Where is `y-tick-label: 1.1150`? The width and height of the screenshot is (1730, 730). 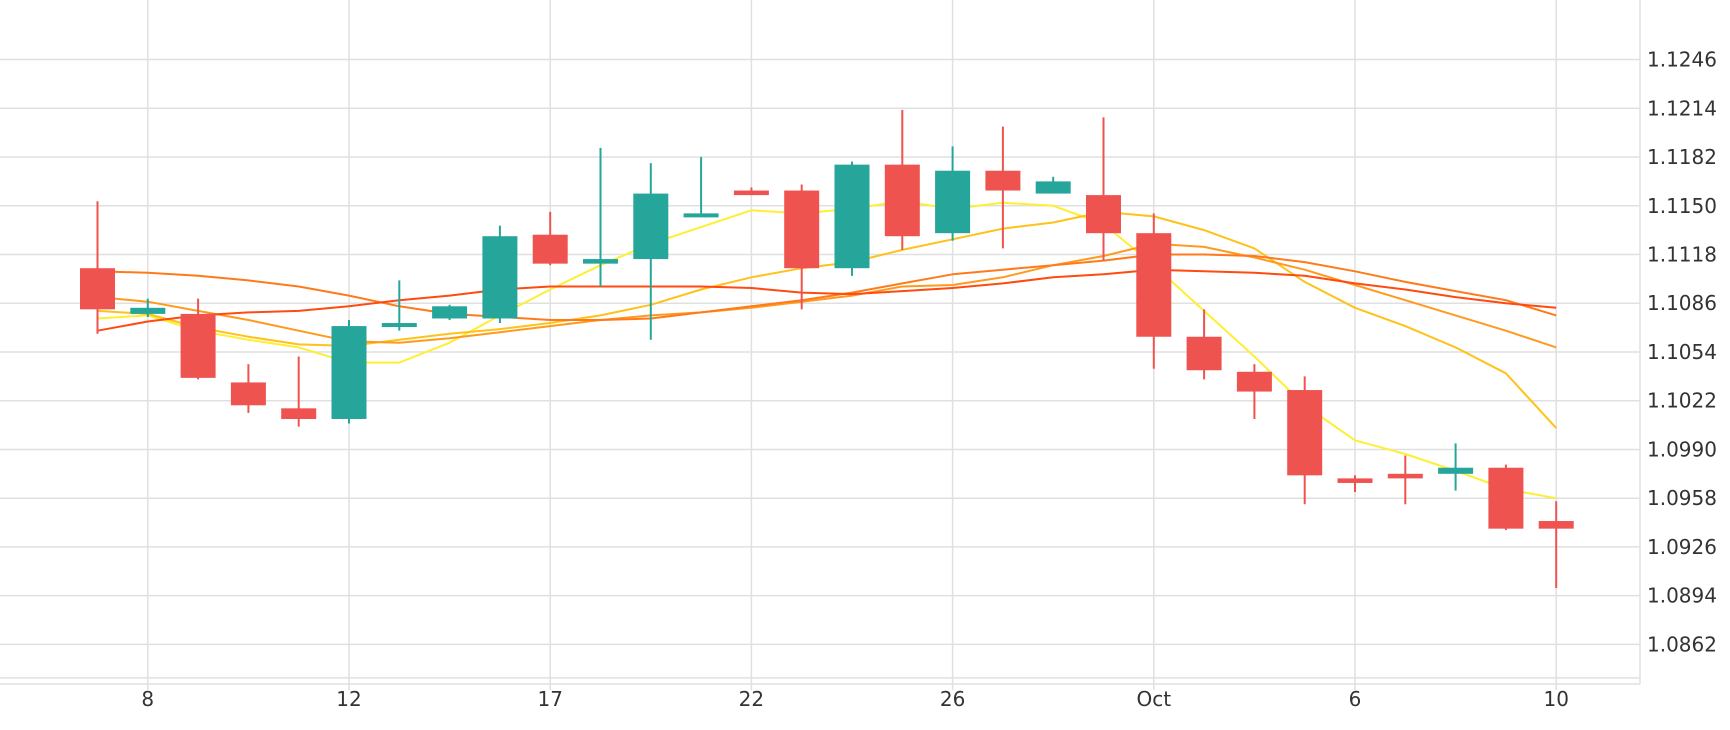 y-tick-label: 1.1150 is located at coordinates (1682, 206).